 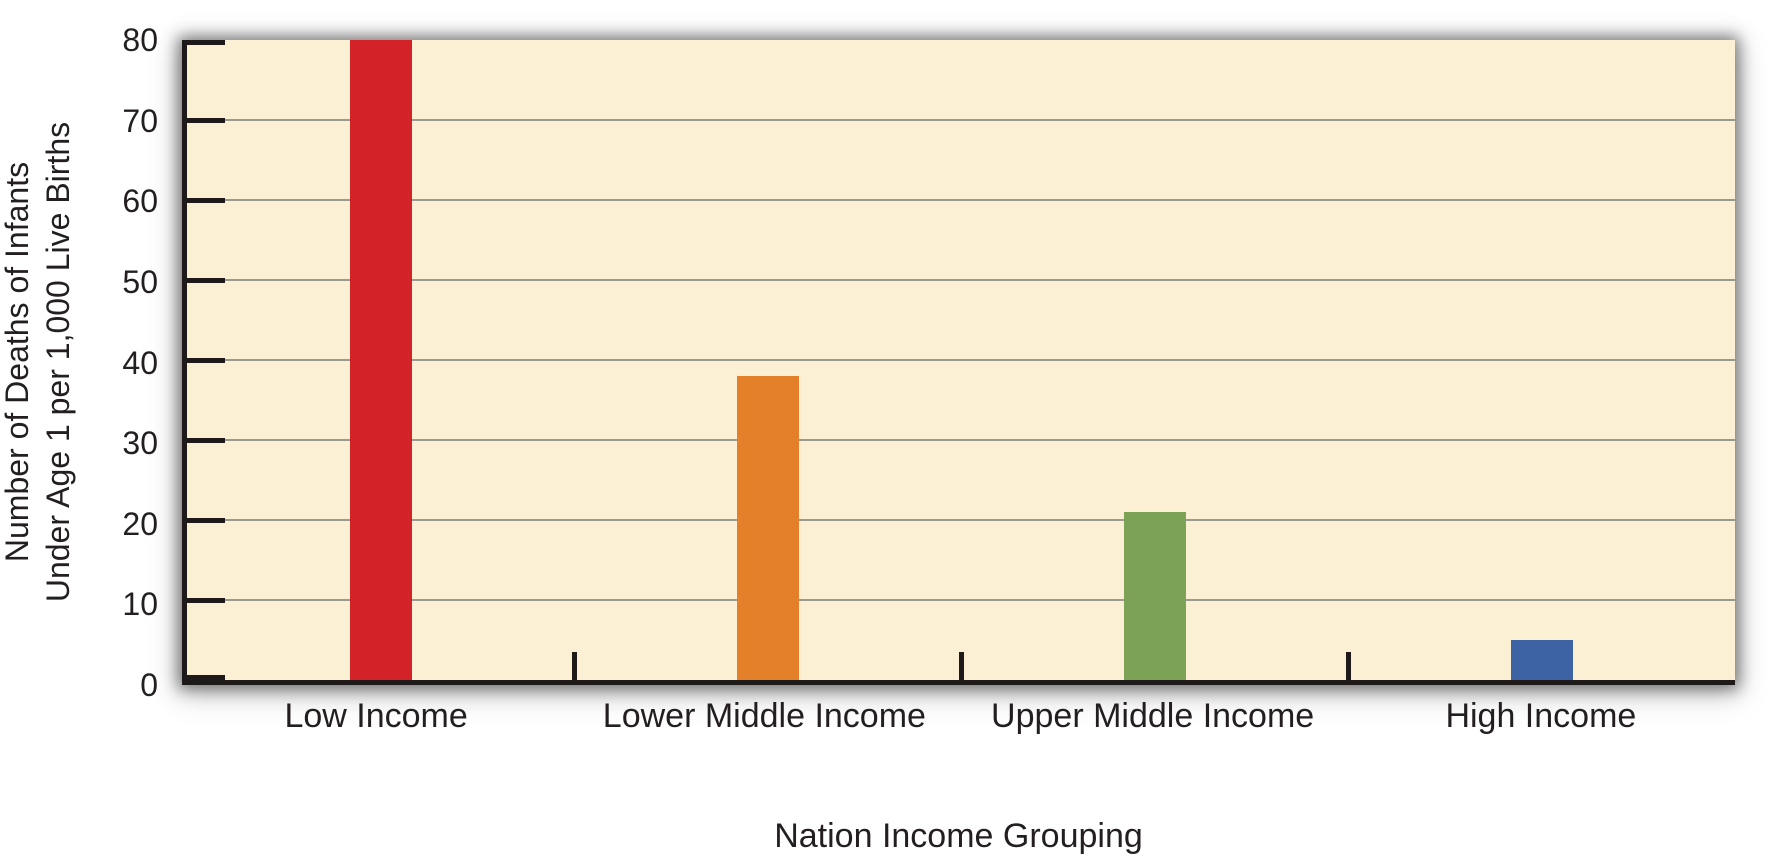 I want to click on y-tick-label-0: 0, so click(x=149, y=685).